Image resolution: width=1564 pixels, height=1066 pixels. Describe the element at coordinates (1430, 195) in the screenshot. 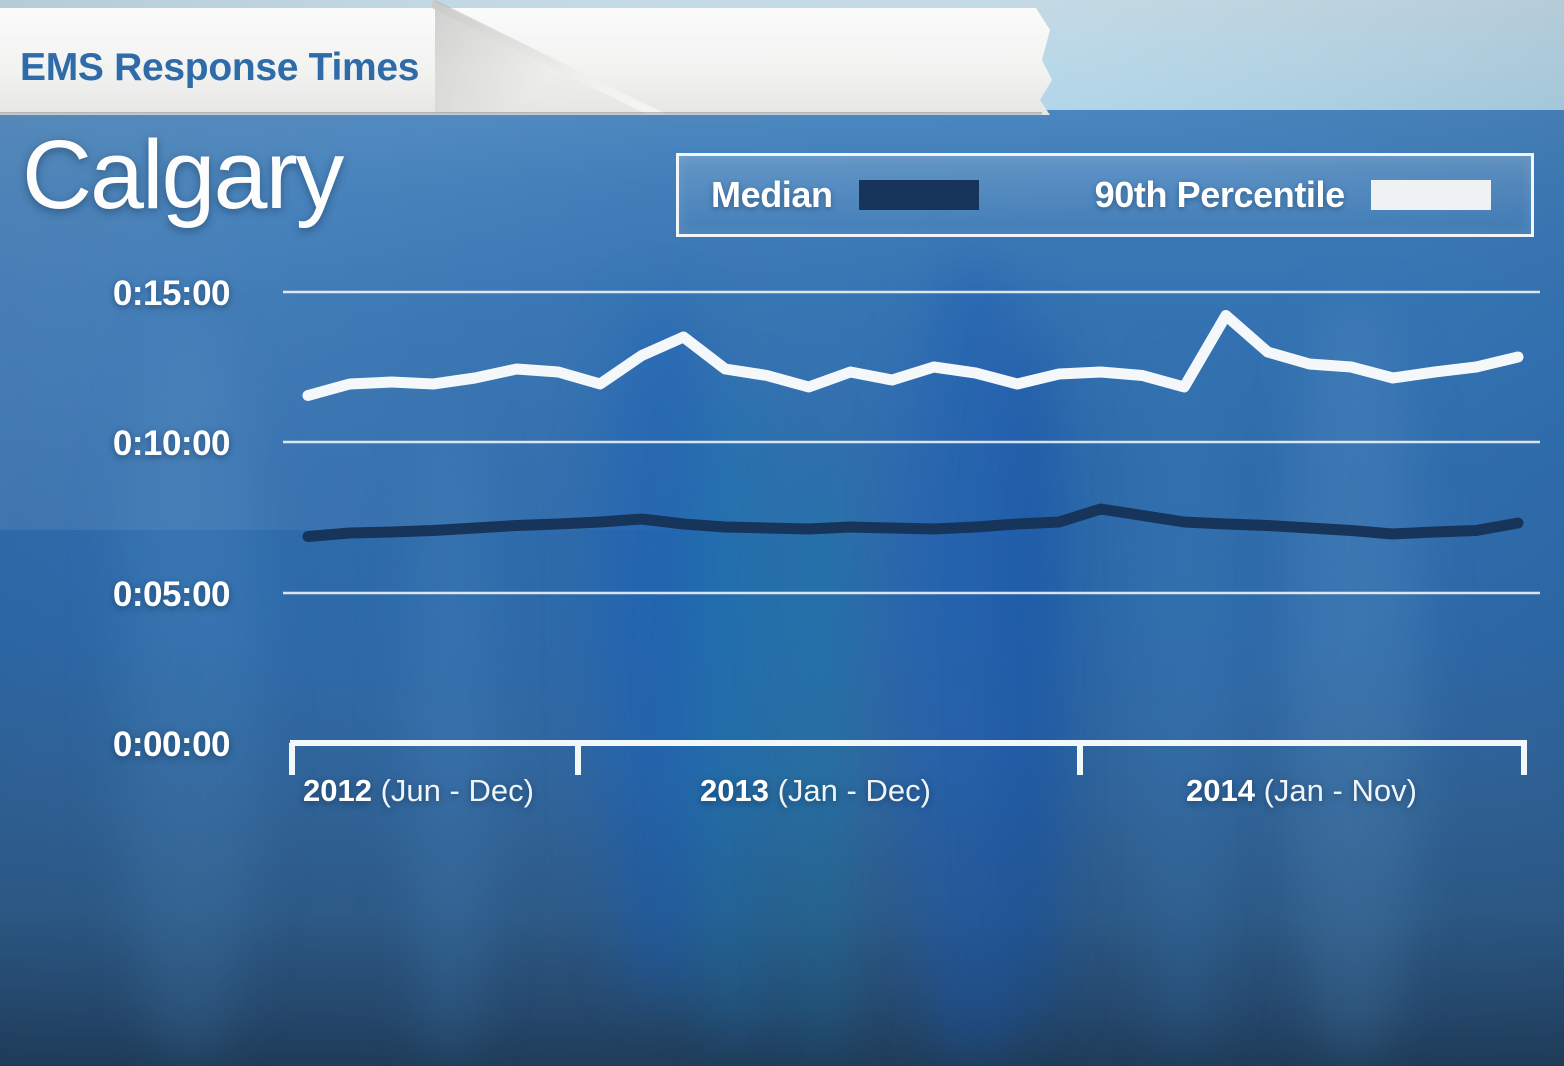

I see `legend-swatch-p90-icon` at that location.